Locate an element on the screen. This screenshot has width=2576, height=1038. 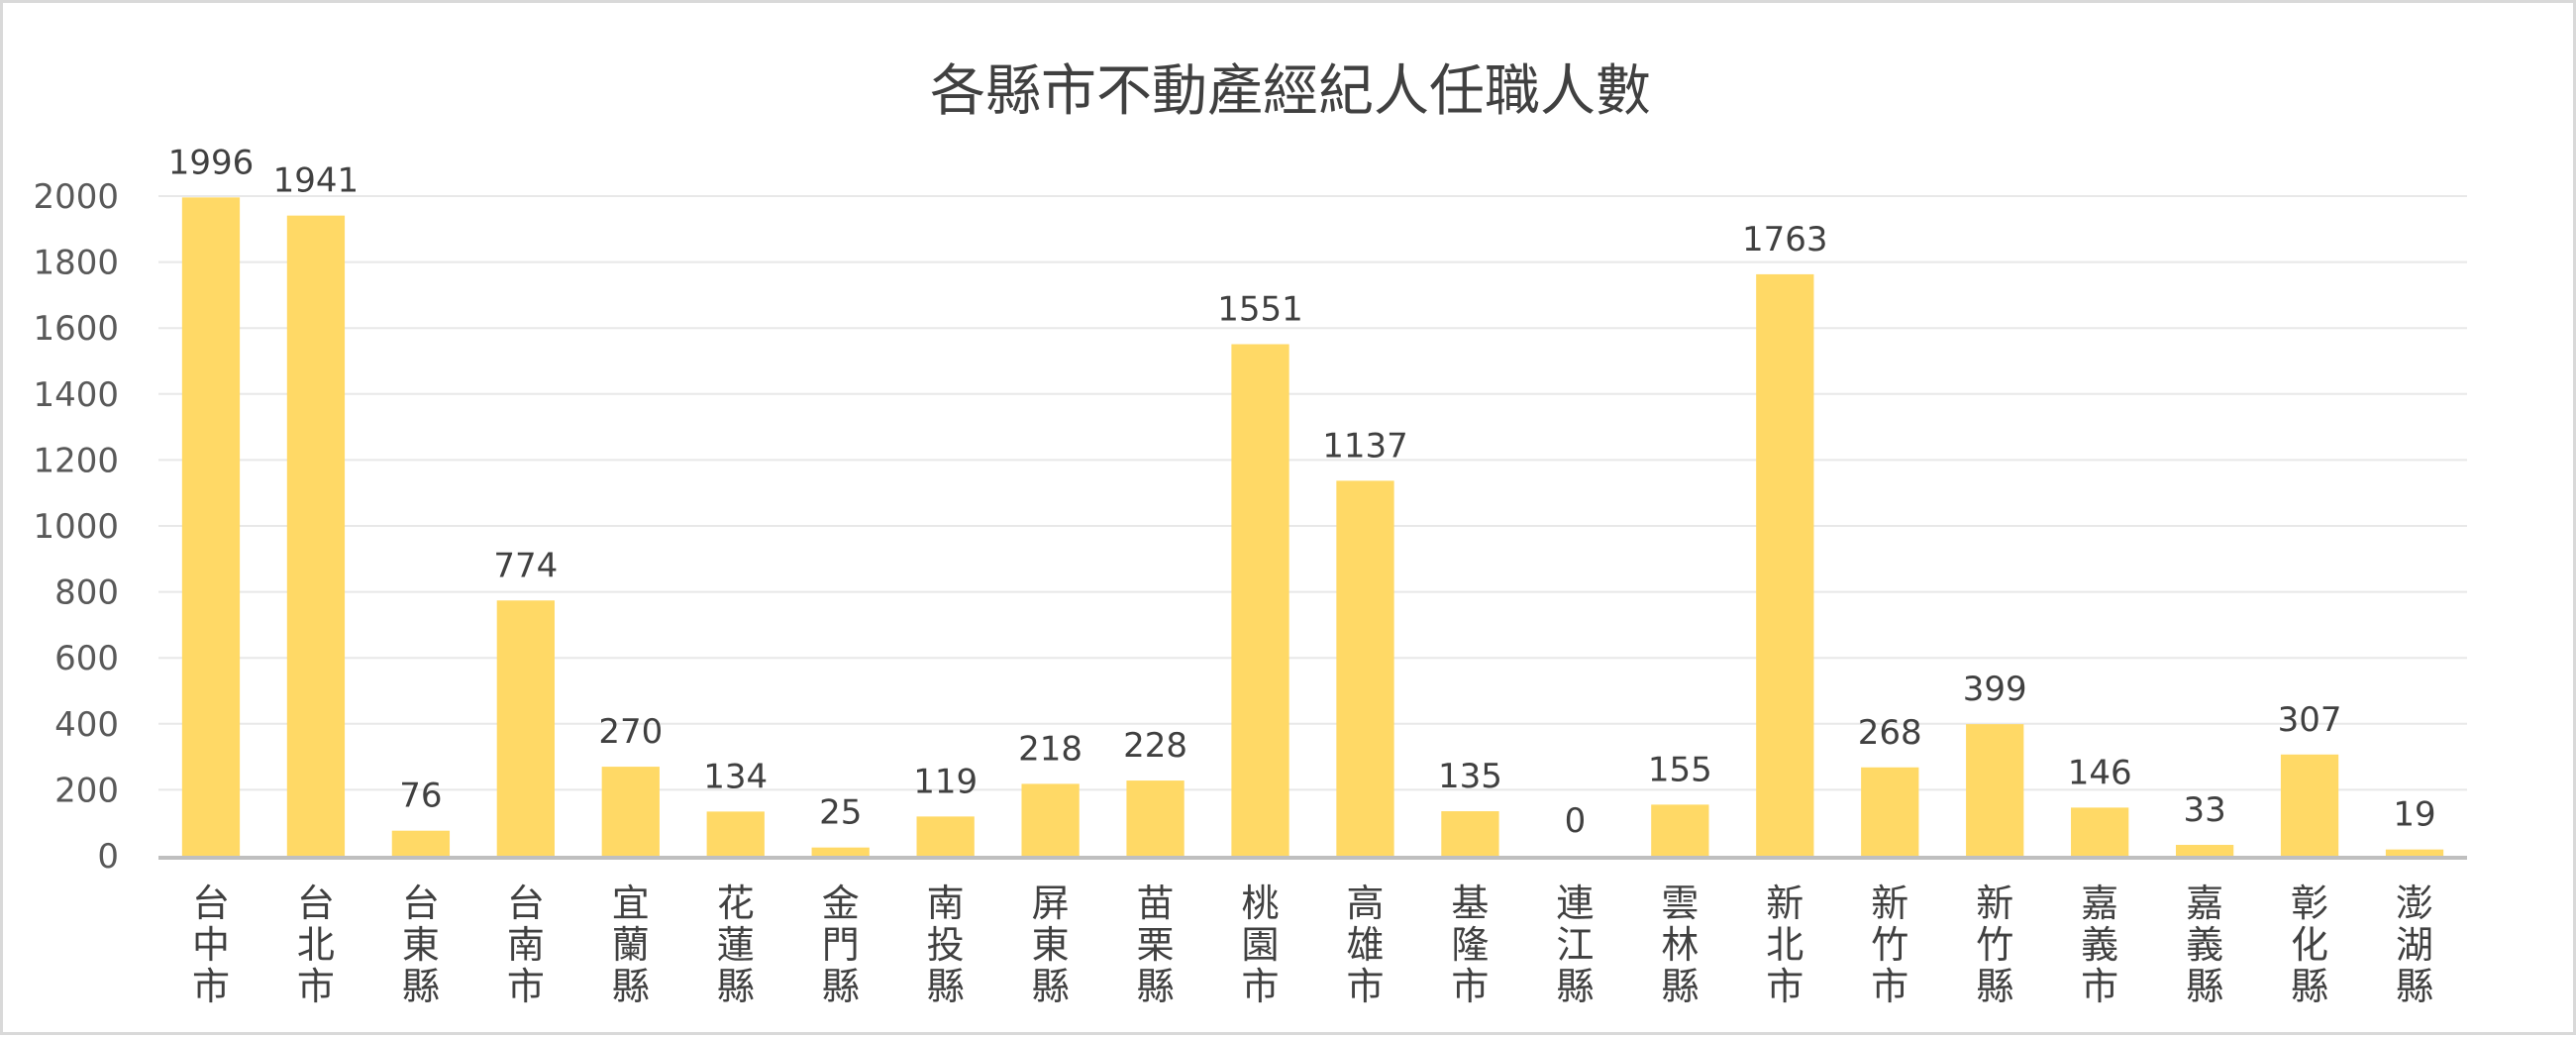
category-label: 台中市 is located at coordinates (211, 945).